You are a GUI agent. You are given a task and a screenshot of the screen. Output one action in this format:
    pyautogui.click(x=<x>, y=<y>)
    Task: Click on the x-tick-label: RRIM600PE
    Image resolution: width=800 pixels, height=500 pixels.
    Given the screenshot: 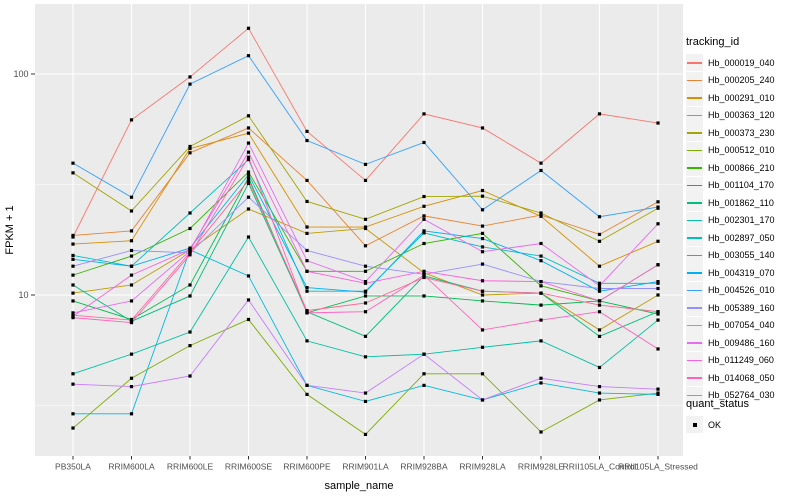 What is the action you would take?
    pyautogui.click(x=307, y=467)
    